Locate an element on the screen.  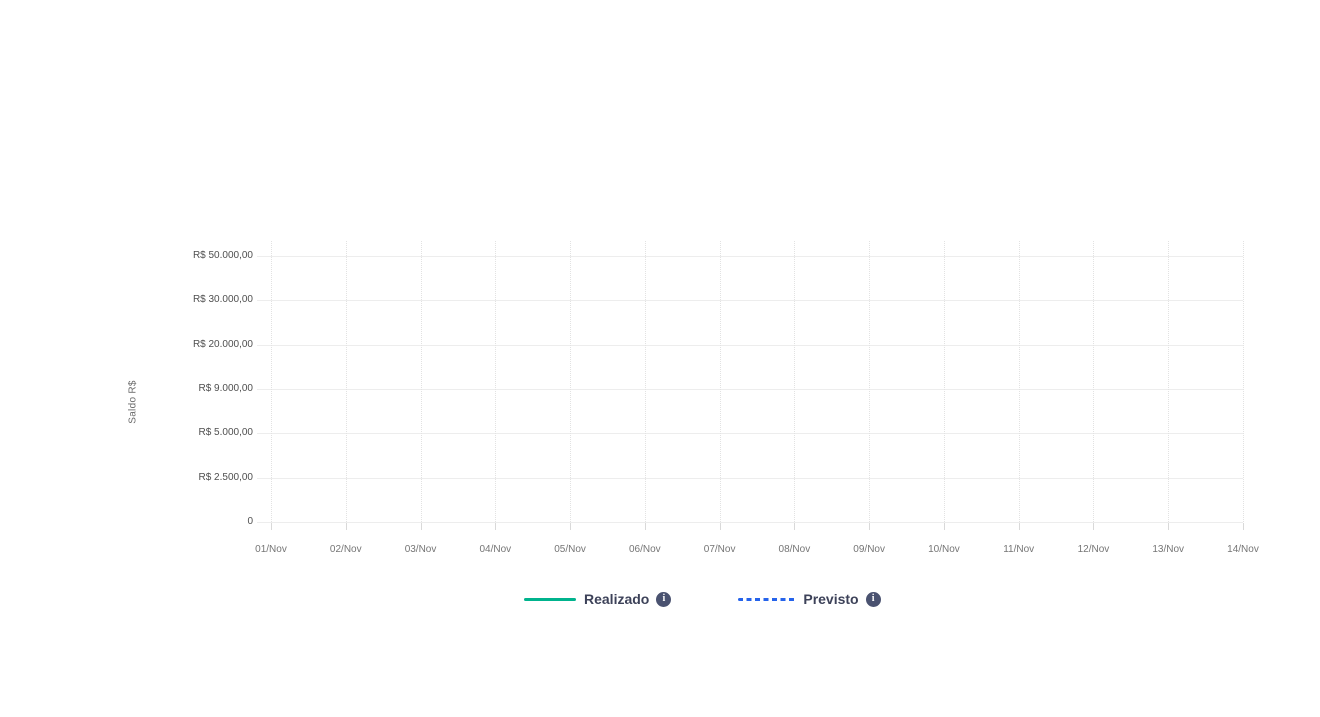
legend-item-previsto: Previsto i is located at coordinates (809, 599).